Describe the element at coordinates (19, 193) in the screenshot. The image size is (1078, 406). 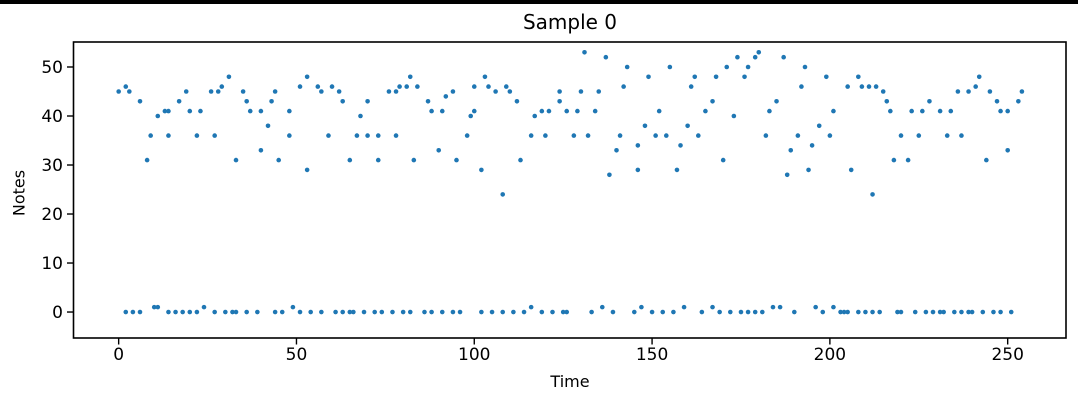
I see `y-axis-label: Notes` at that location.